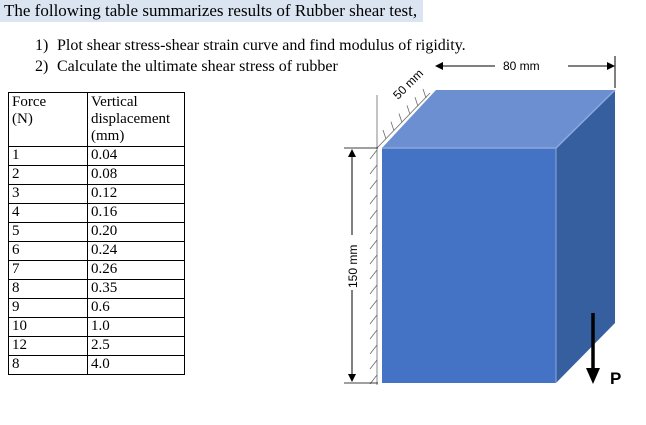  I want to click on wall-diagonal-edge, so click(403, 120).